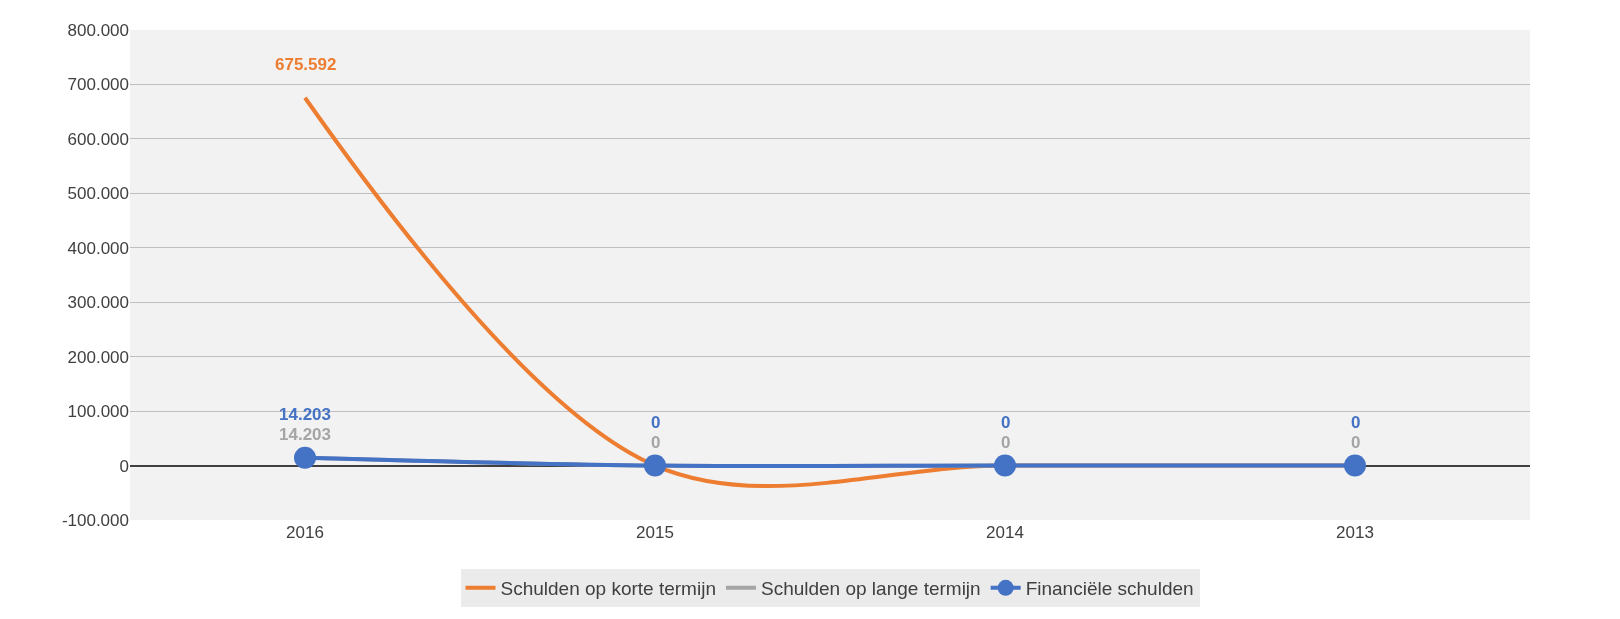 This screenshot has width=1620, height=619. What do you see at coordinates (1005, 532) in the screenshot?
I see `x-tick-label: 2014` at bounding box center [1005, 532].